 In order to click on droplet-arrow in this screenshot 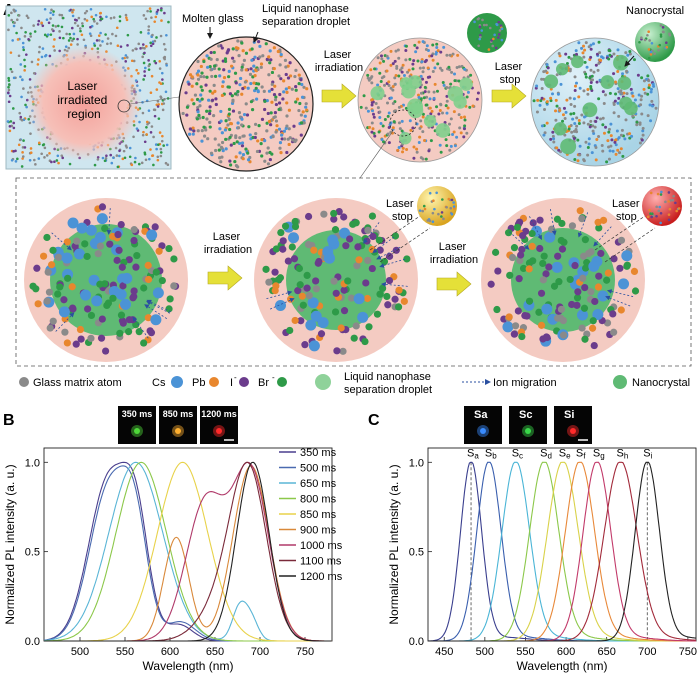, I will do `click(256, 37)`.